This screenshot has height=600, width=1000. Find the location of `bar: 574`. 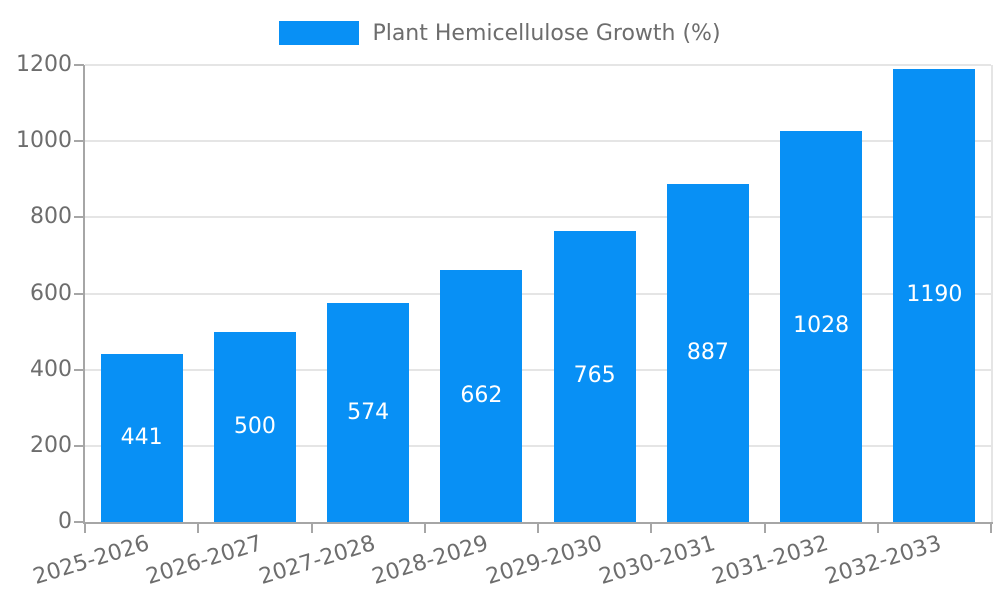

bar: 574 is located at coordinates (368, 412).